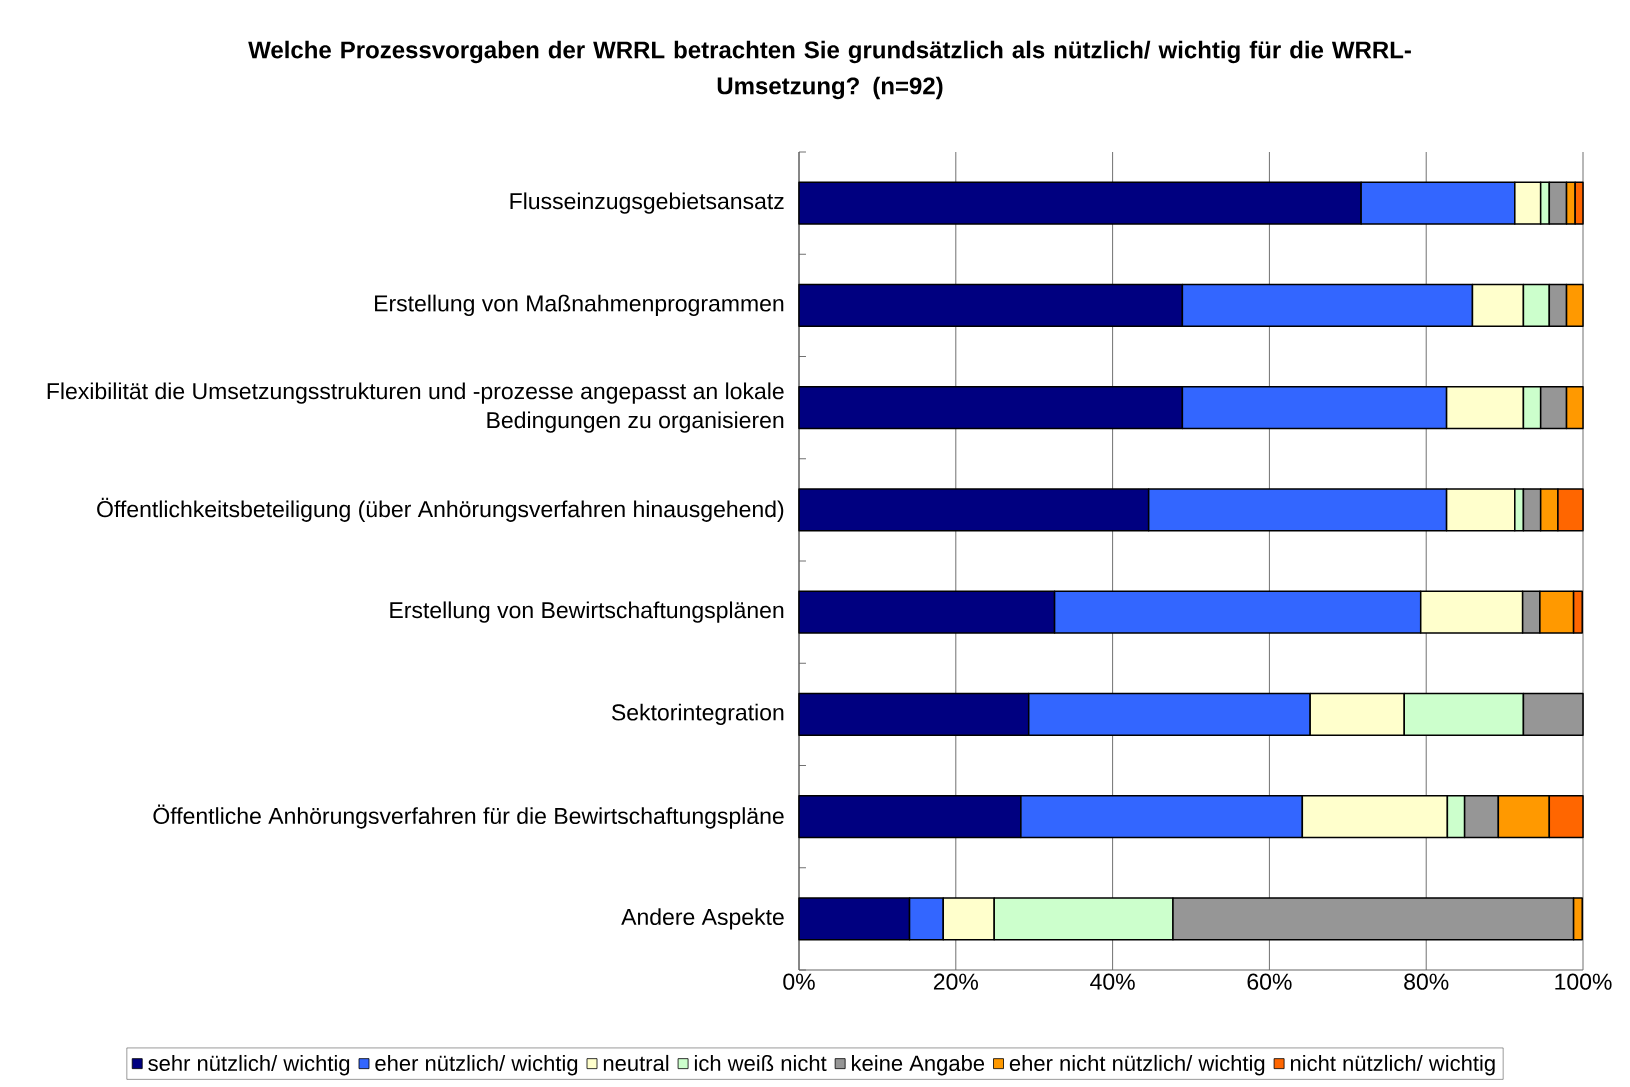 Image resolution: width=1630 pixels, height=1087 pixels. I want to click on y-tick-label: Erstellung von Bewirtschaftungsplänen, so click(587, 612).